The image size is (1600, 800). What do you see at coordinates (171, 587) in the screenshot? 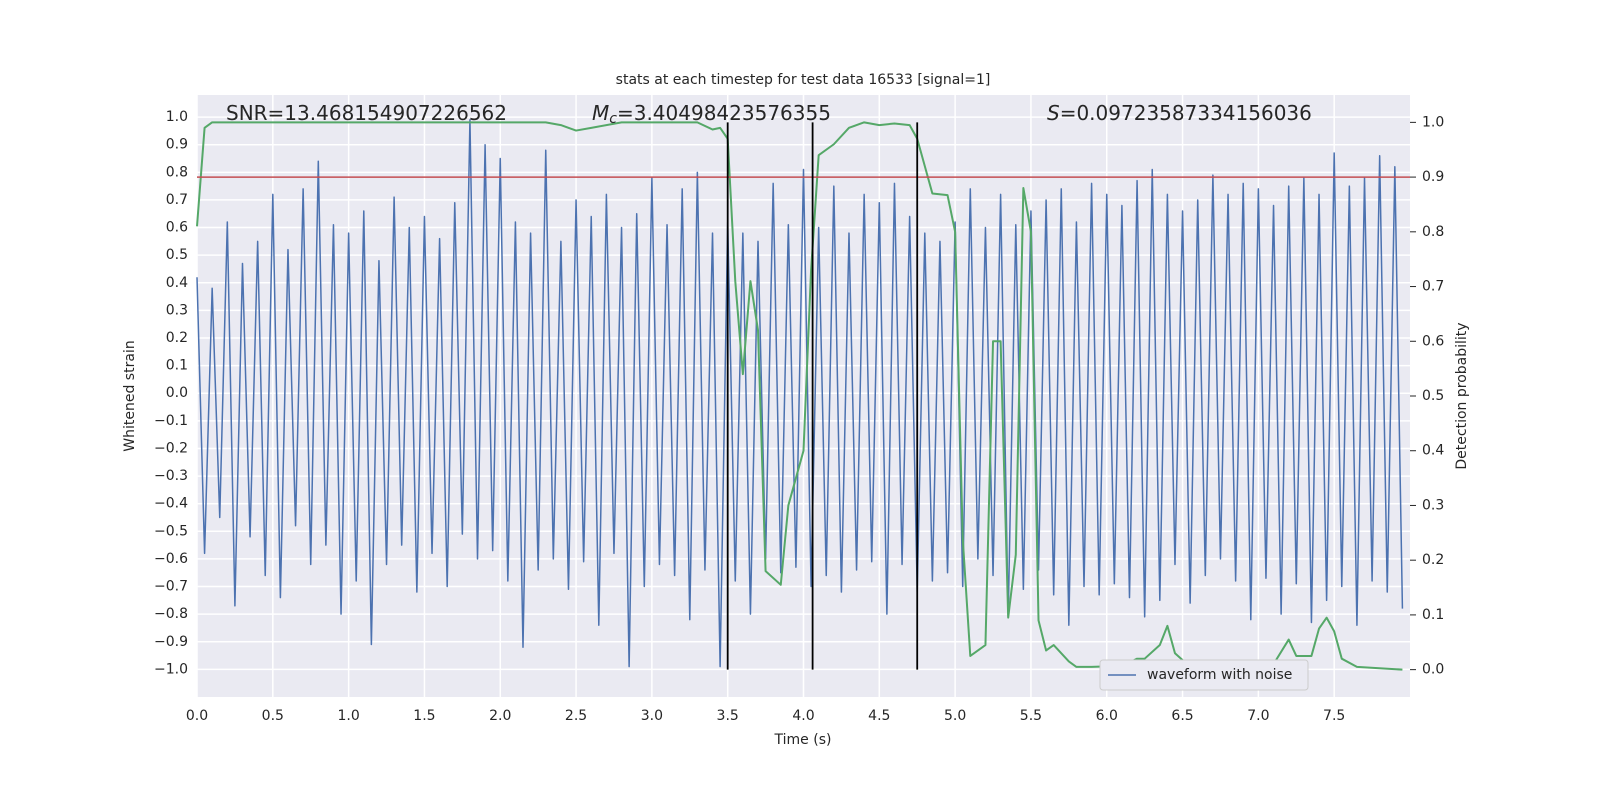
I see `y-tick-label: −0.7` at bounding box center [171, 587].